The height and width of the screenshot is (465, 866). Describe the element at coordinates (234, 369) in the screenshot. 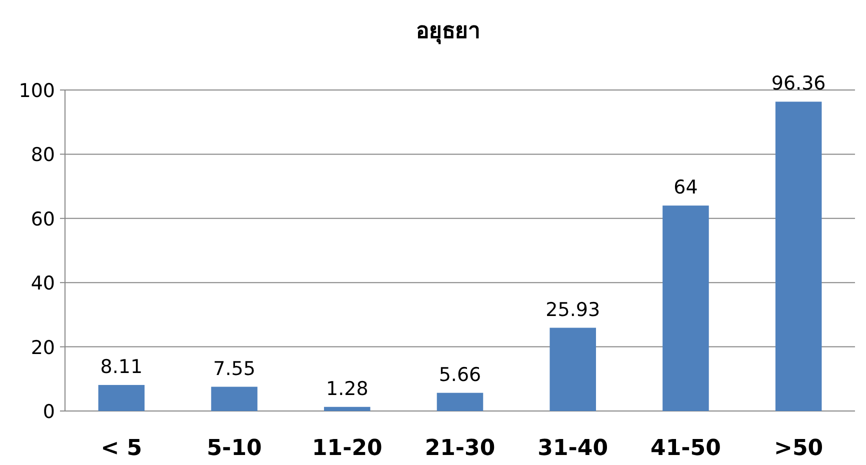

I see `data-label: 7.55` at that location.